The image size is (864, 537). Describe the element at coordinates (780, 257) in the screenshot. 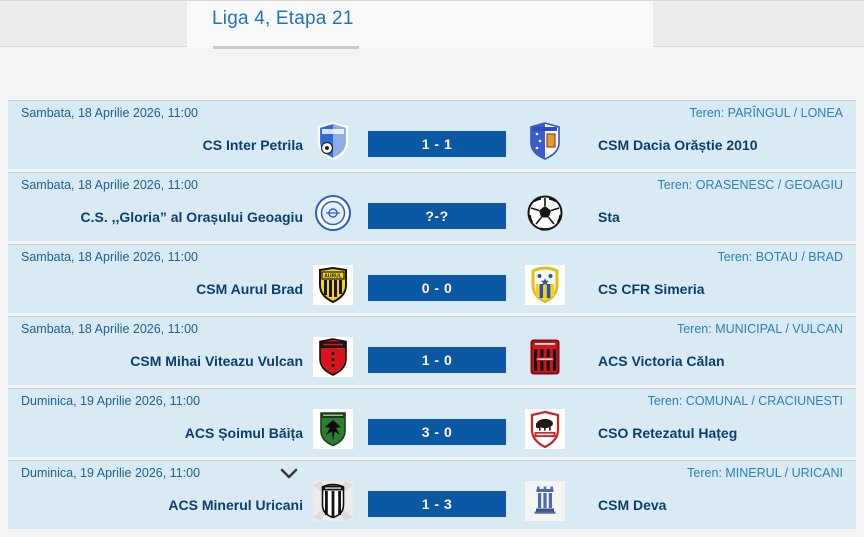

I see `match-venue: Teren: BOTAU / BRAD` at that location.